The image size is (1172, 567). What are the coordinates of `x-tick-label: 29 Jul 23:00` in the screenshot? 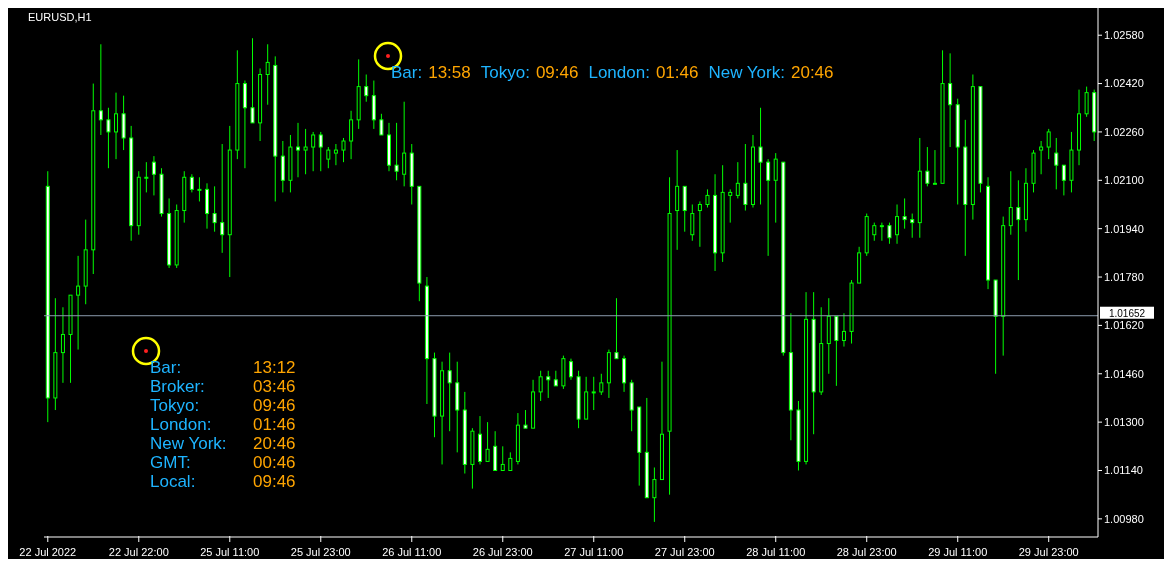 It's located at (1048, 552).